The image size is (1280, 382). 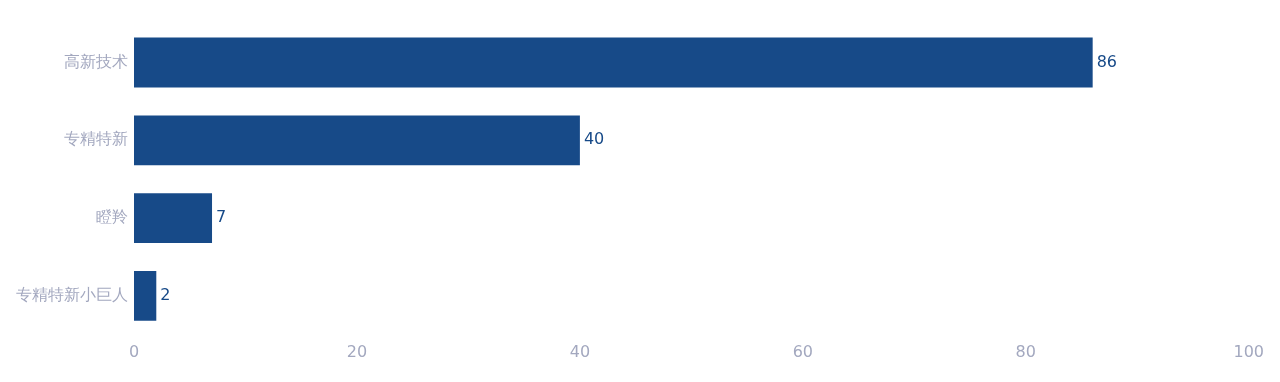 I want to click on y-tick-label: 专精特新, so click(x=96, y=139).